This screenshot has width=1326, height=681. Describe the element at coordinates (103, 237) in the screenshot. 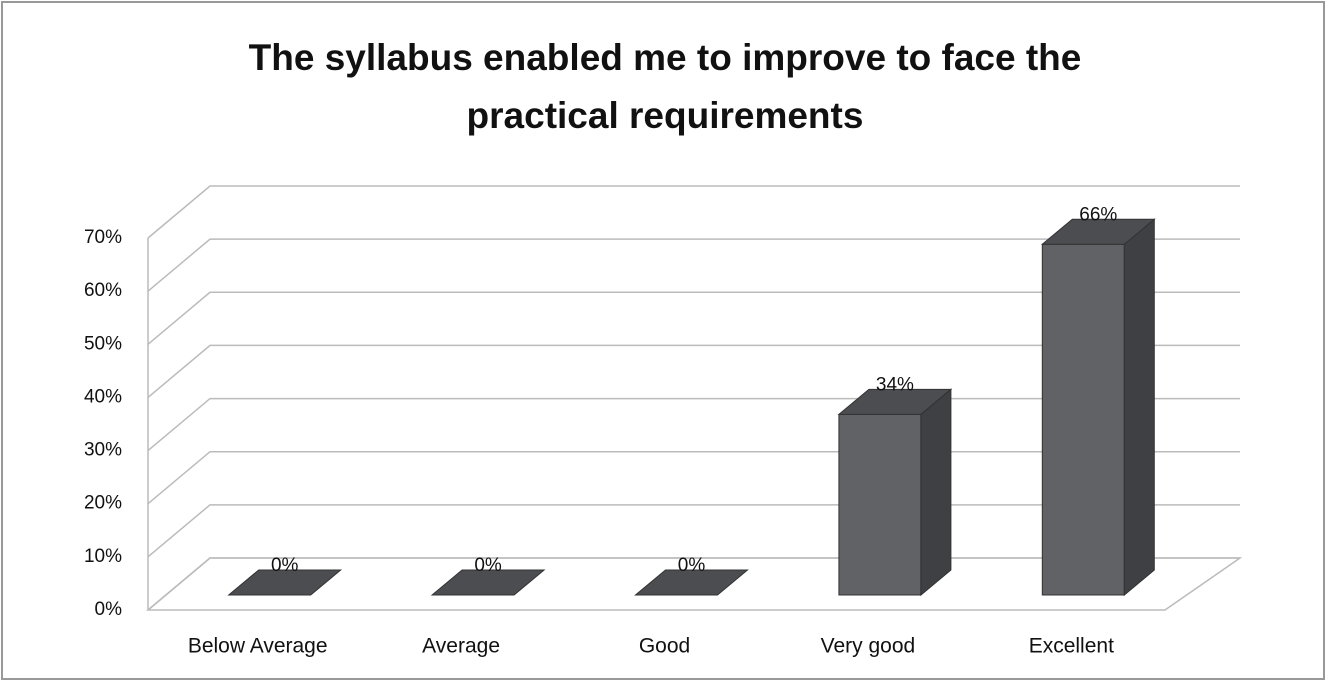

I see `y-tick-label: 70%` at that location.